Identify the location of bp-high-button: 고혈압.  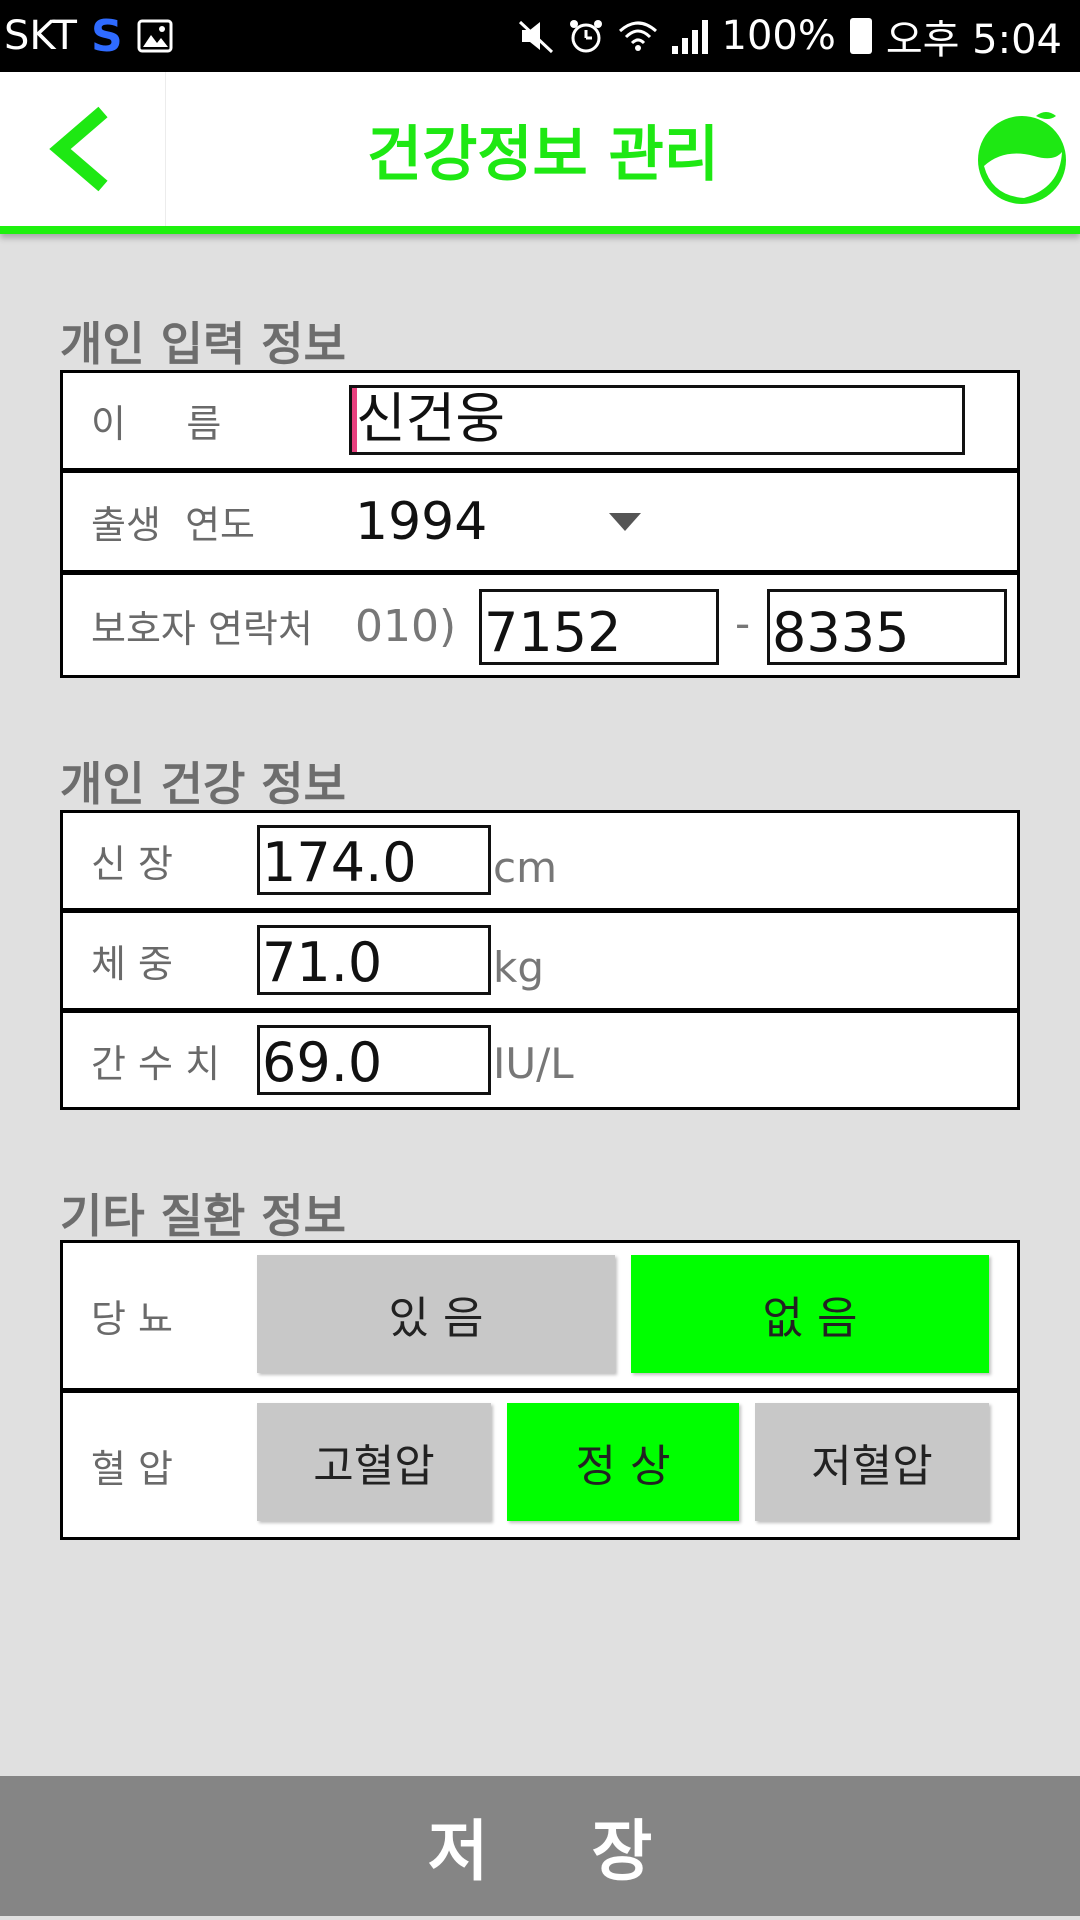
(374, 1462).